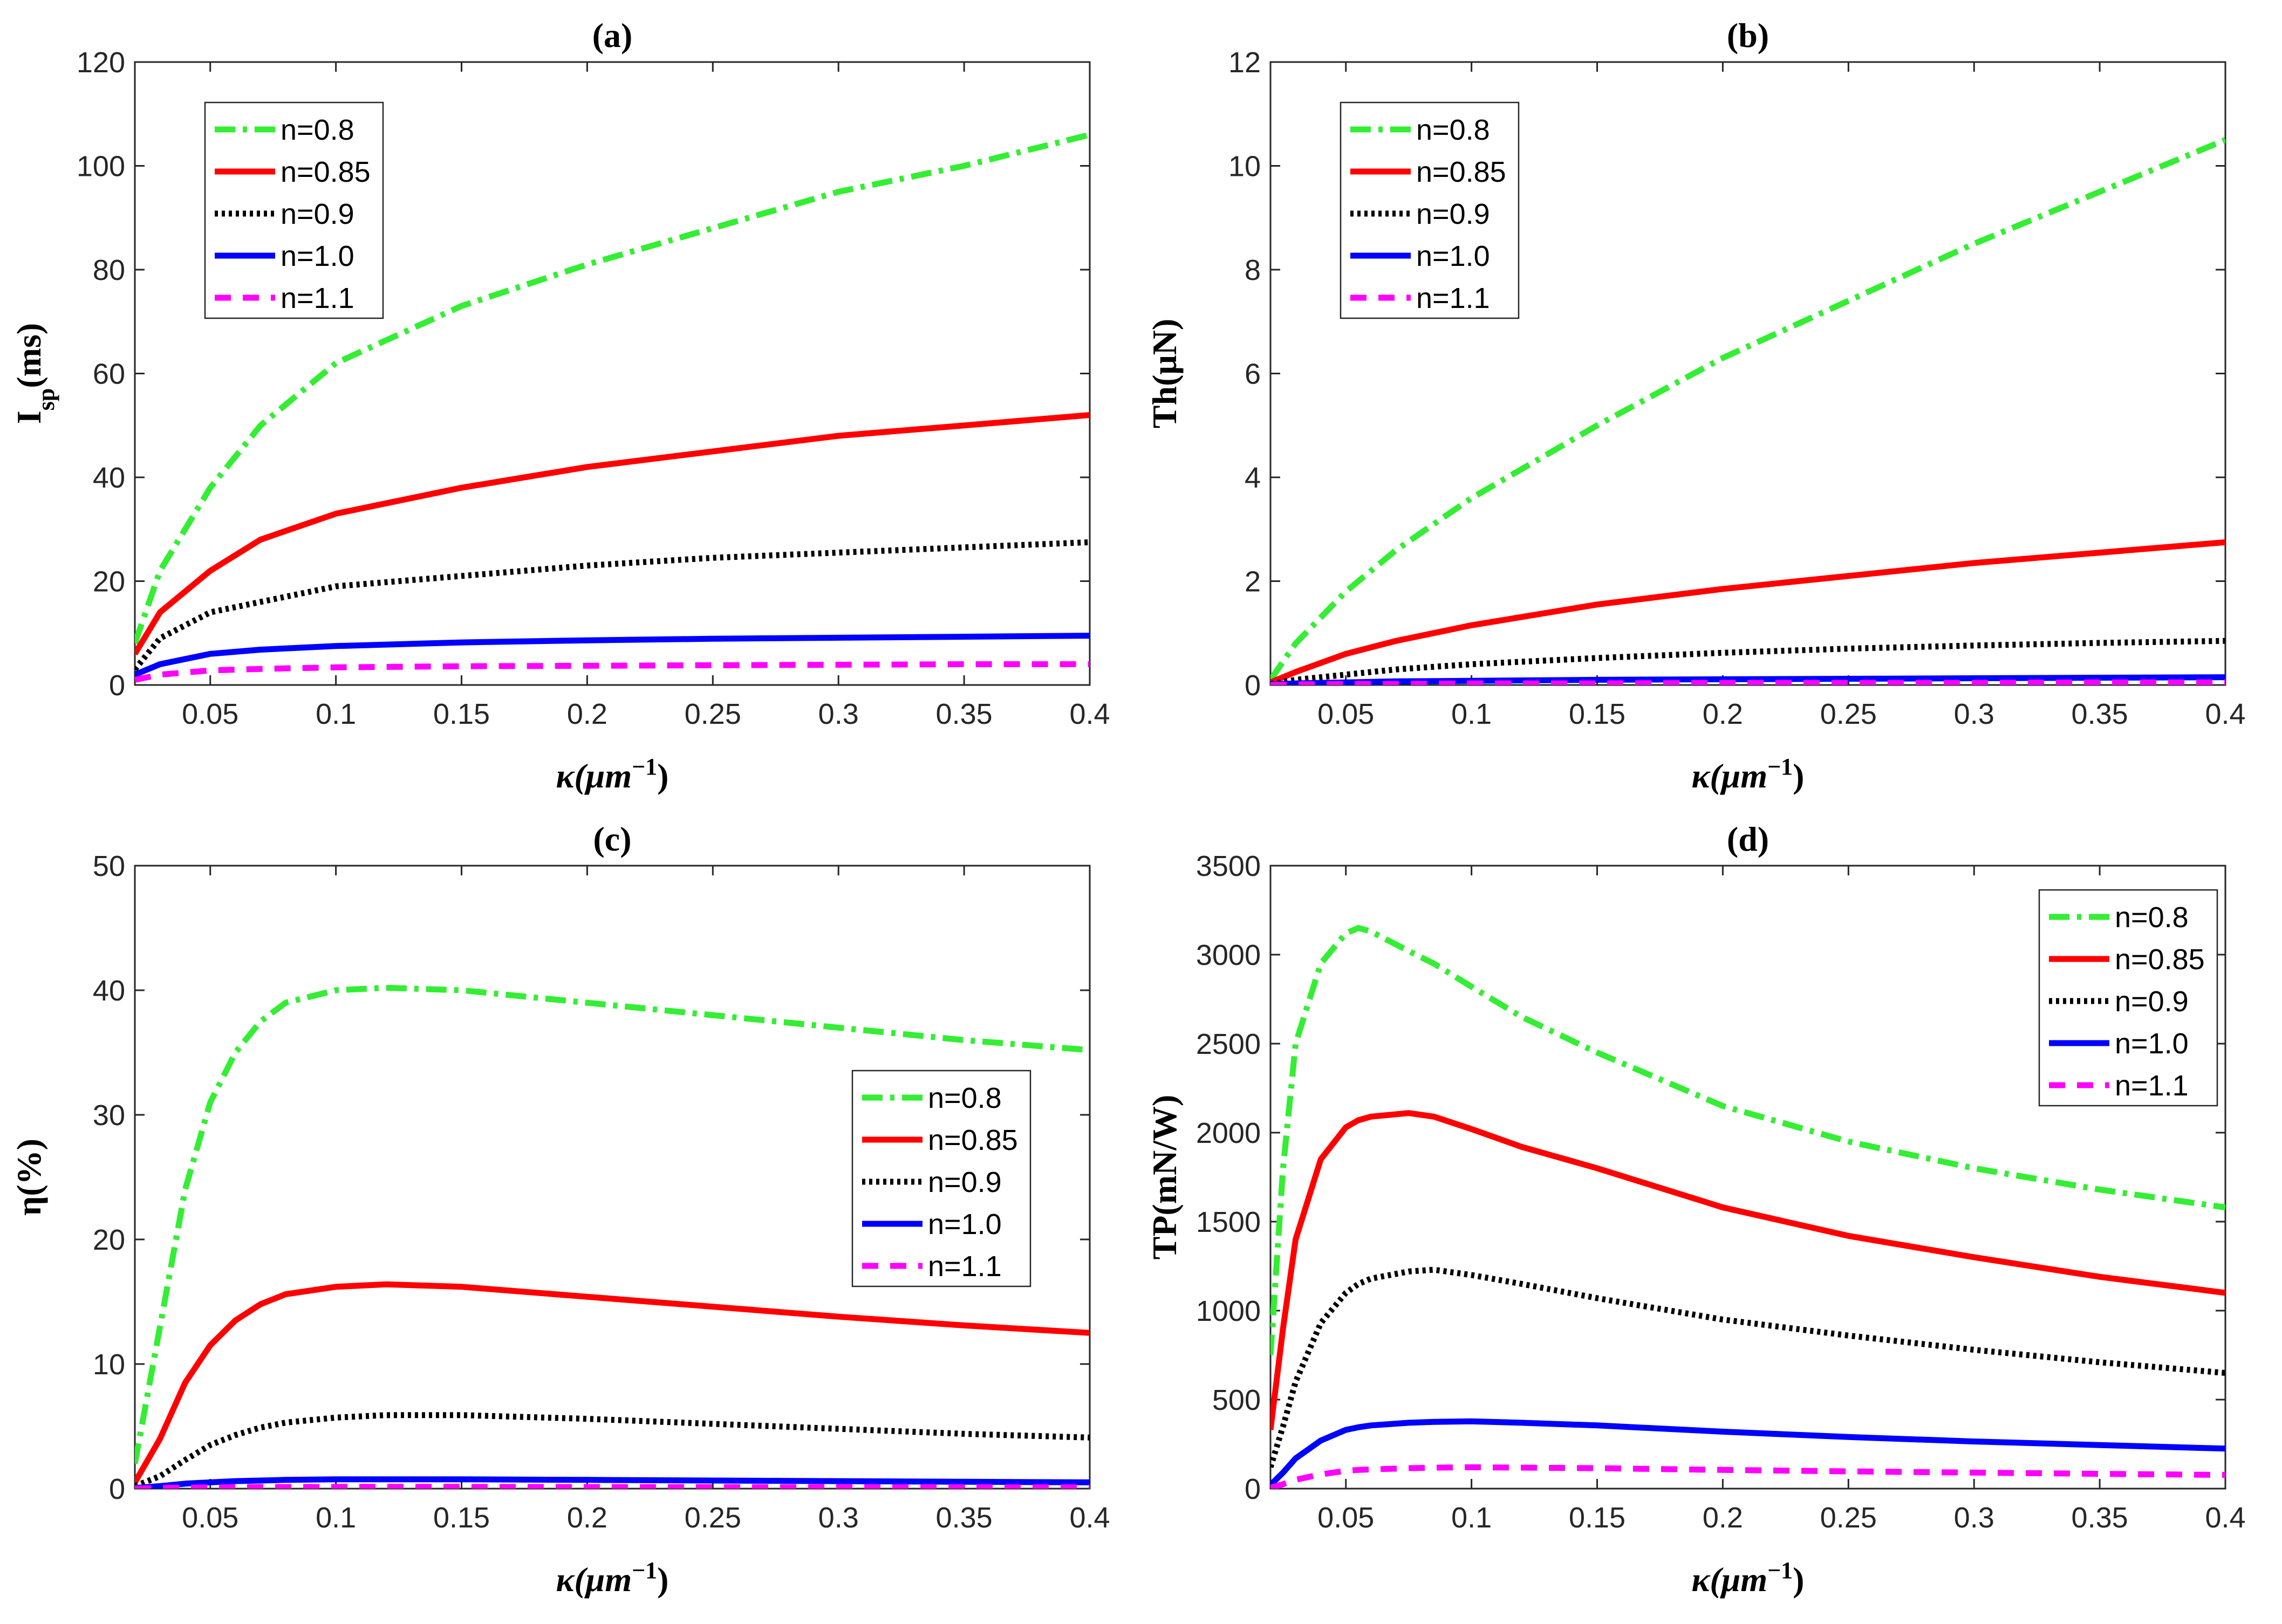 This screenshot has width=2282, height=1624. Describe the element at coordinates (1164, 1177) in the screenshot. I see `y-axis-label: TP(mN/W)` at that location.